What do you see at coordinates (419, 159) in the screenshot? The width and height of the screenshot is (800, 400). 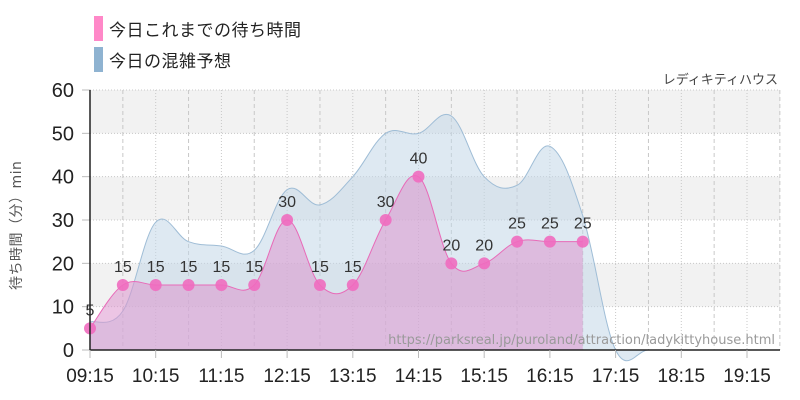 I see `data-point-label: 40` at bounding box center [419, 159].